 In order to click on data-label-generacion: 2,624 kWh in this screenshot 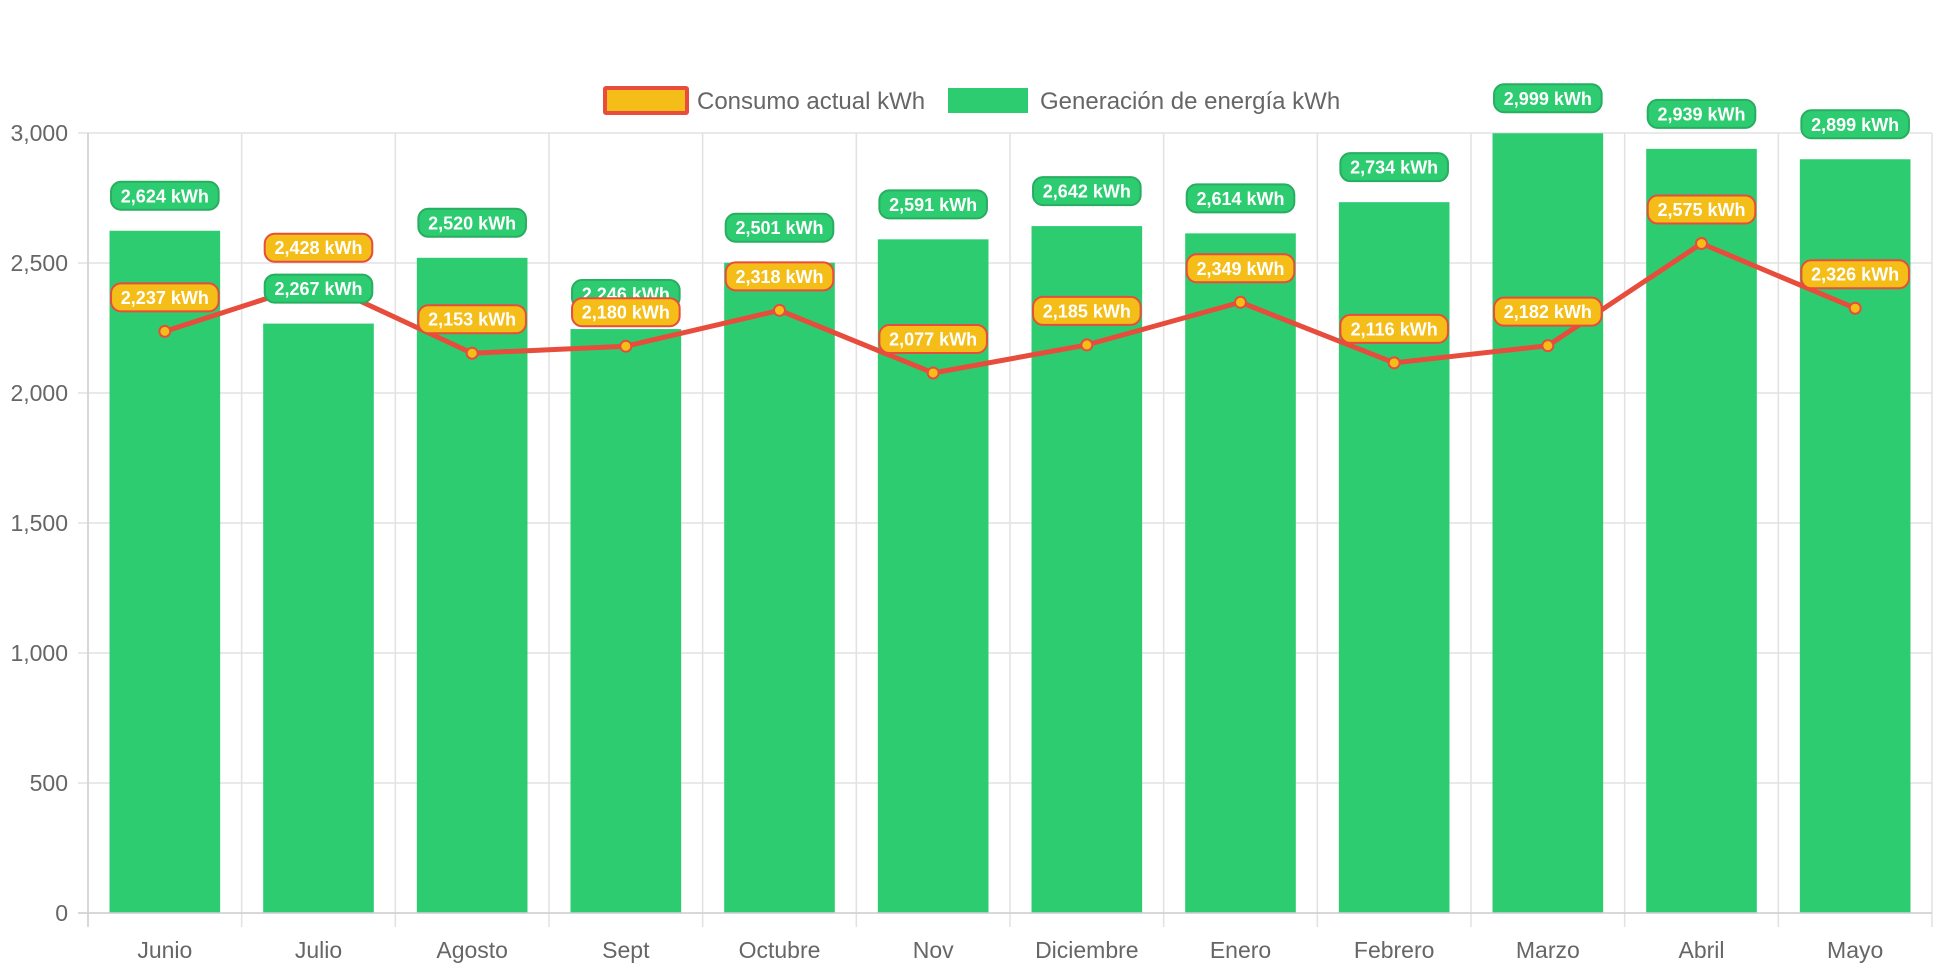, I will do `click(165, 195)`.